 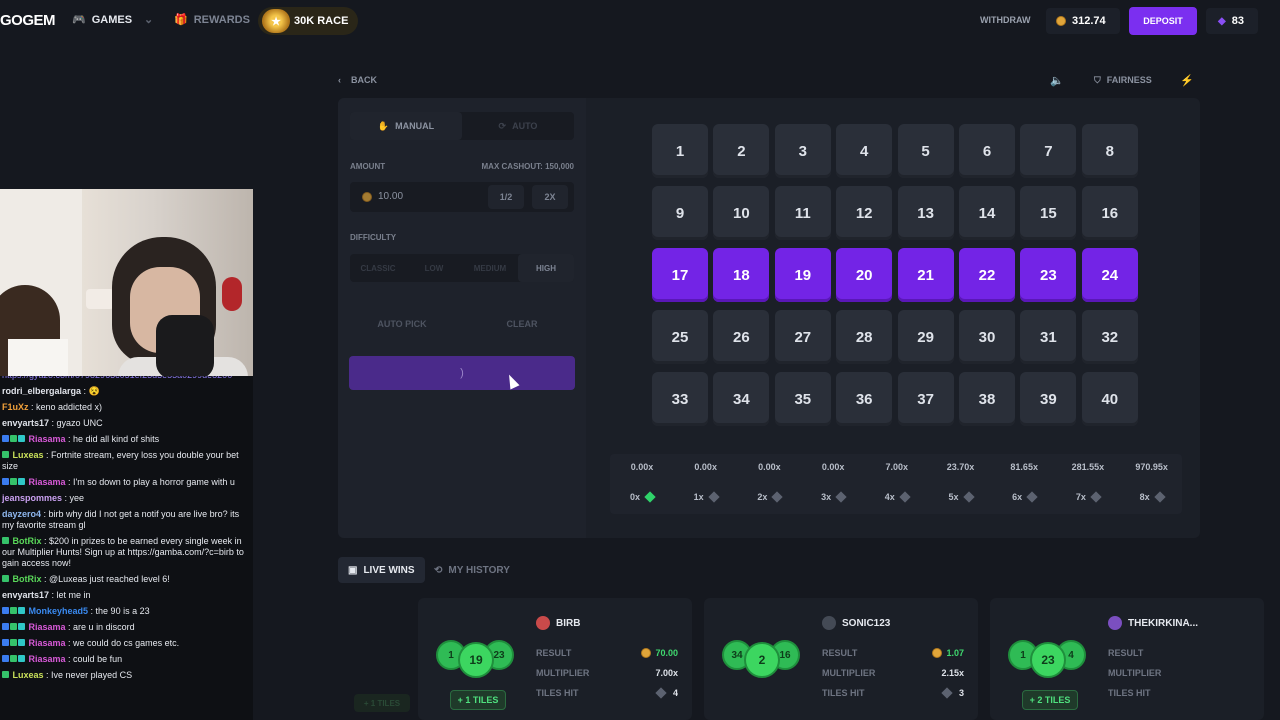 I want to click on tile-9: 9, so click(x=680, y=213).